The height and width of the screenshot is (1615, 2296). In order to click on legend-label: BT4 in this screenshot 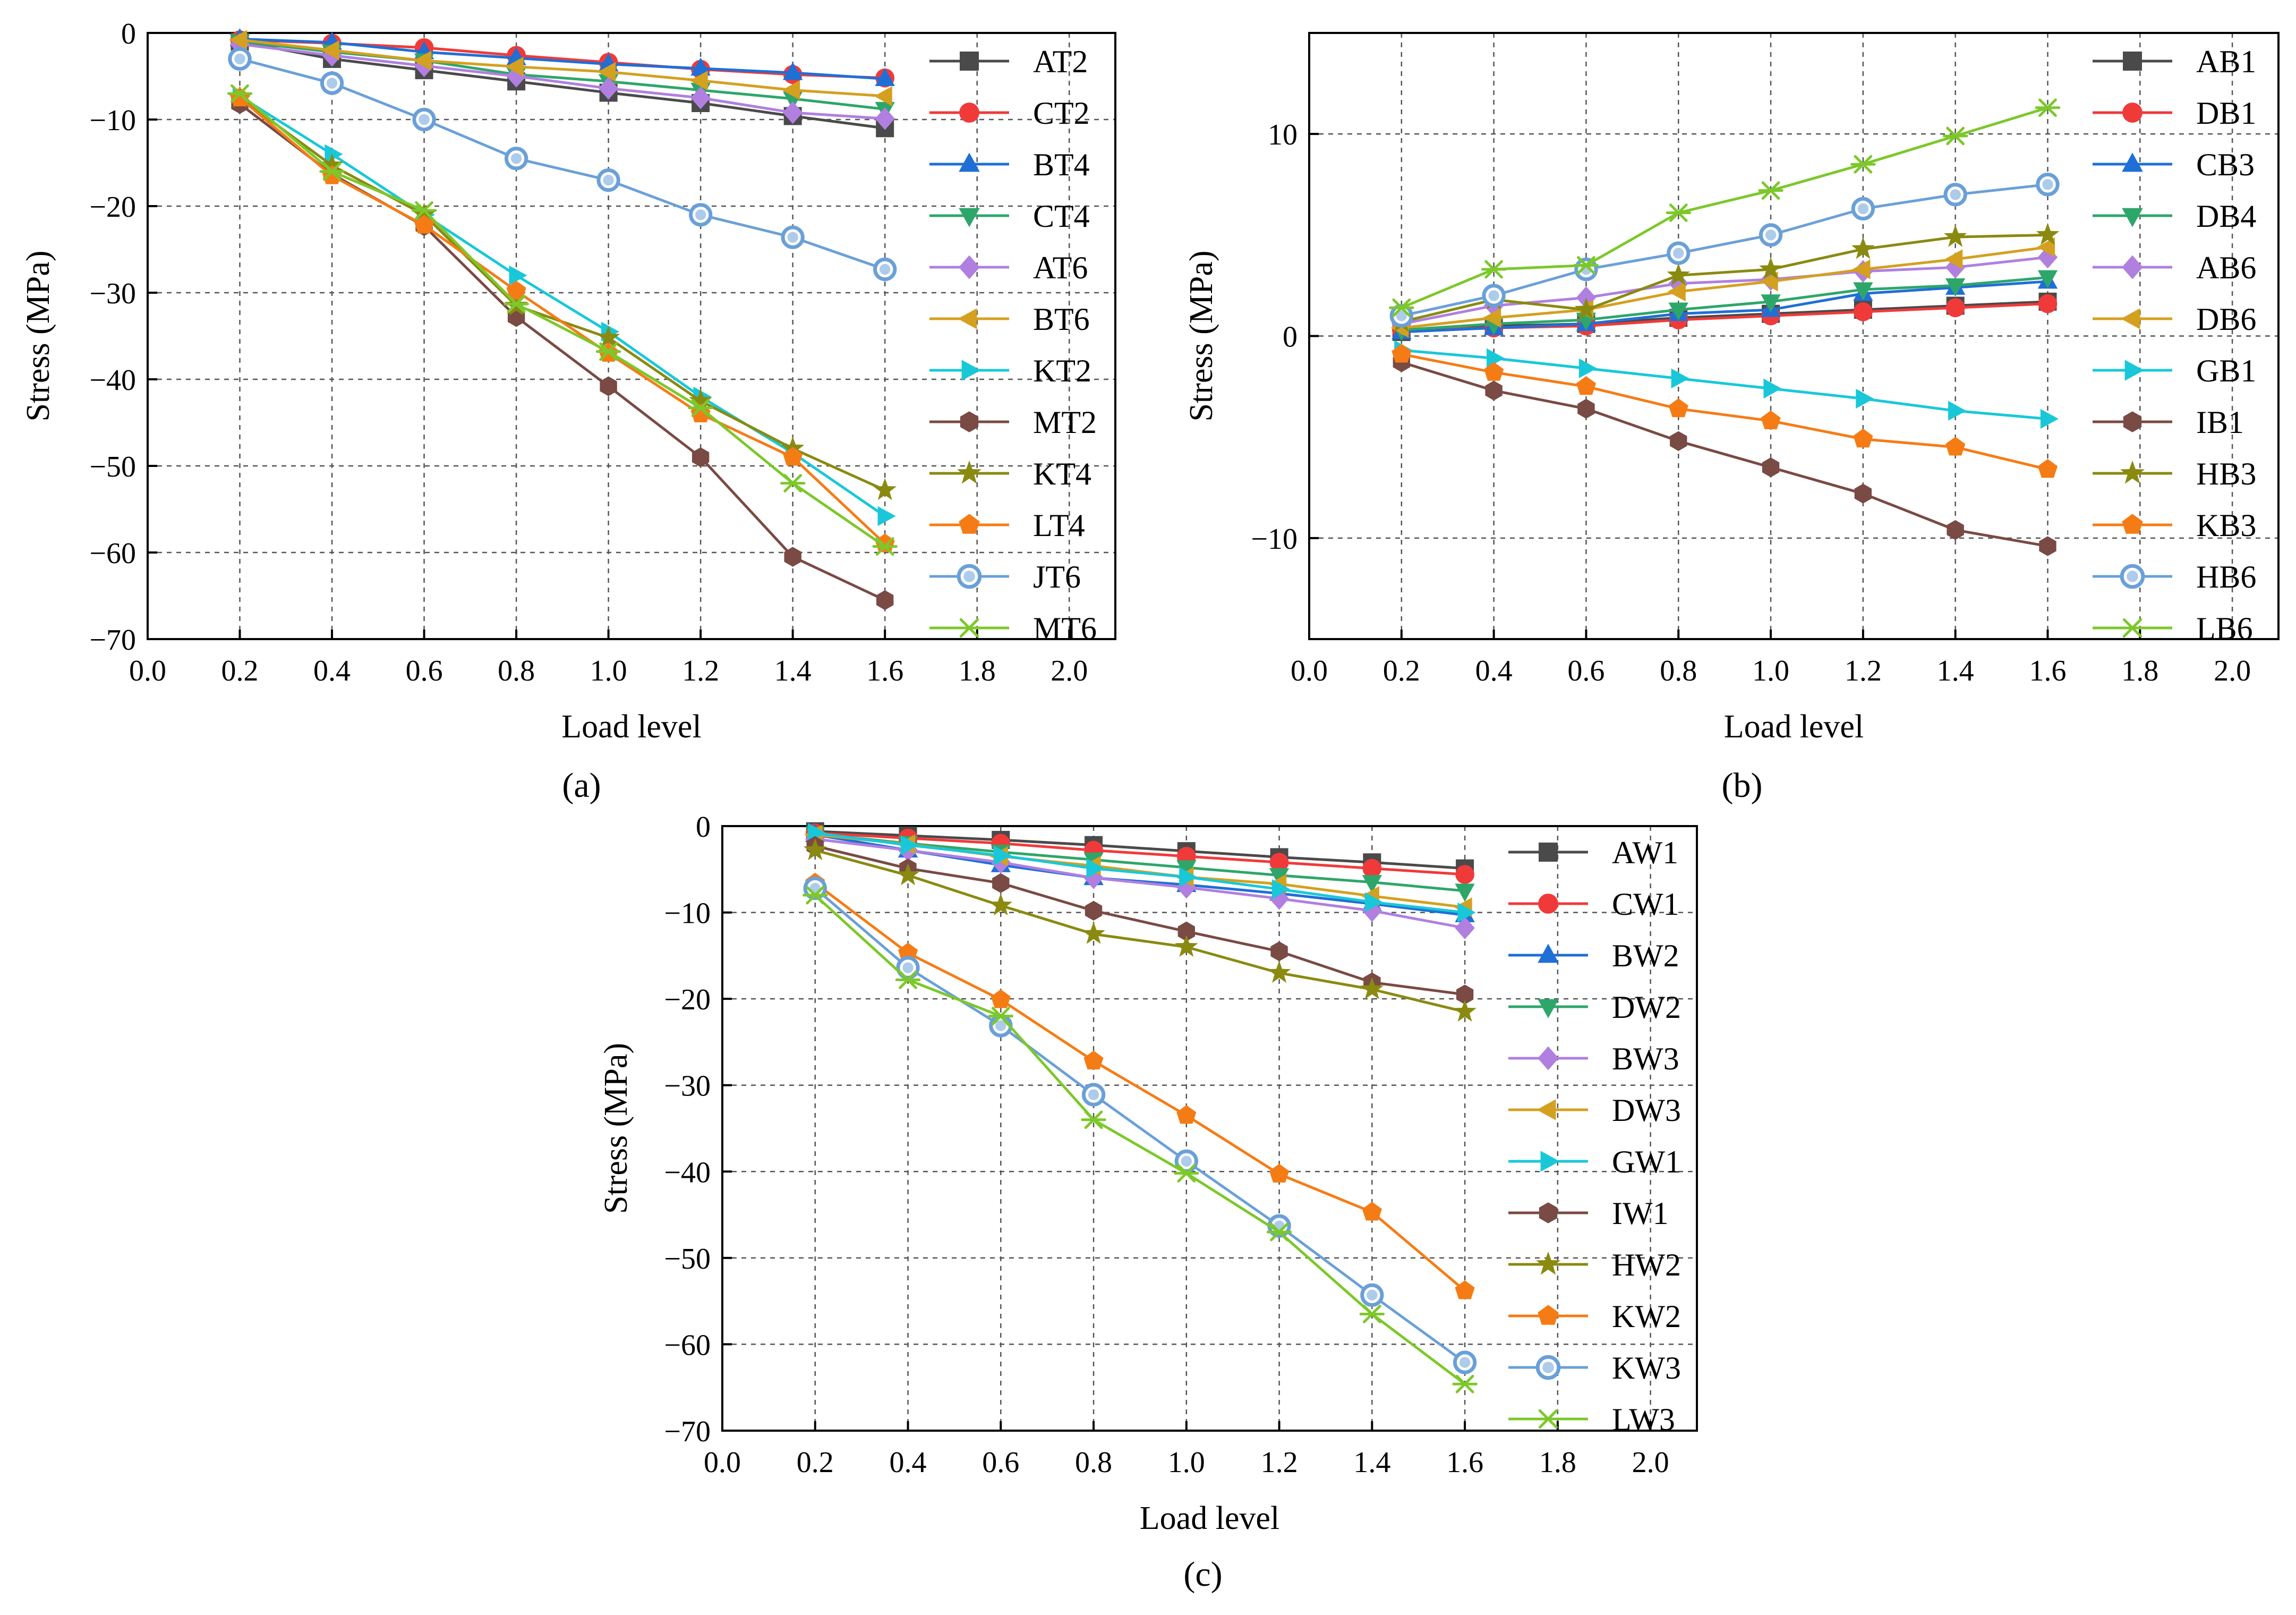, I will do `click(1061, 164)`.